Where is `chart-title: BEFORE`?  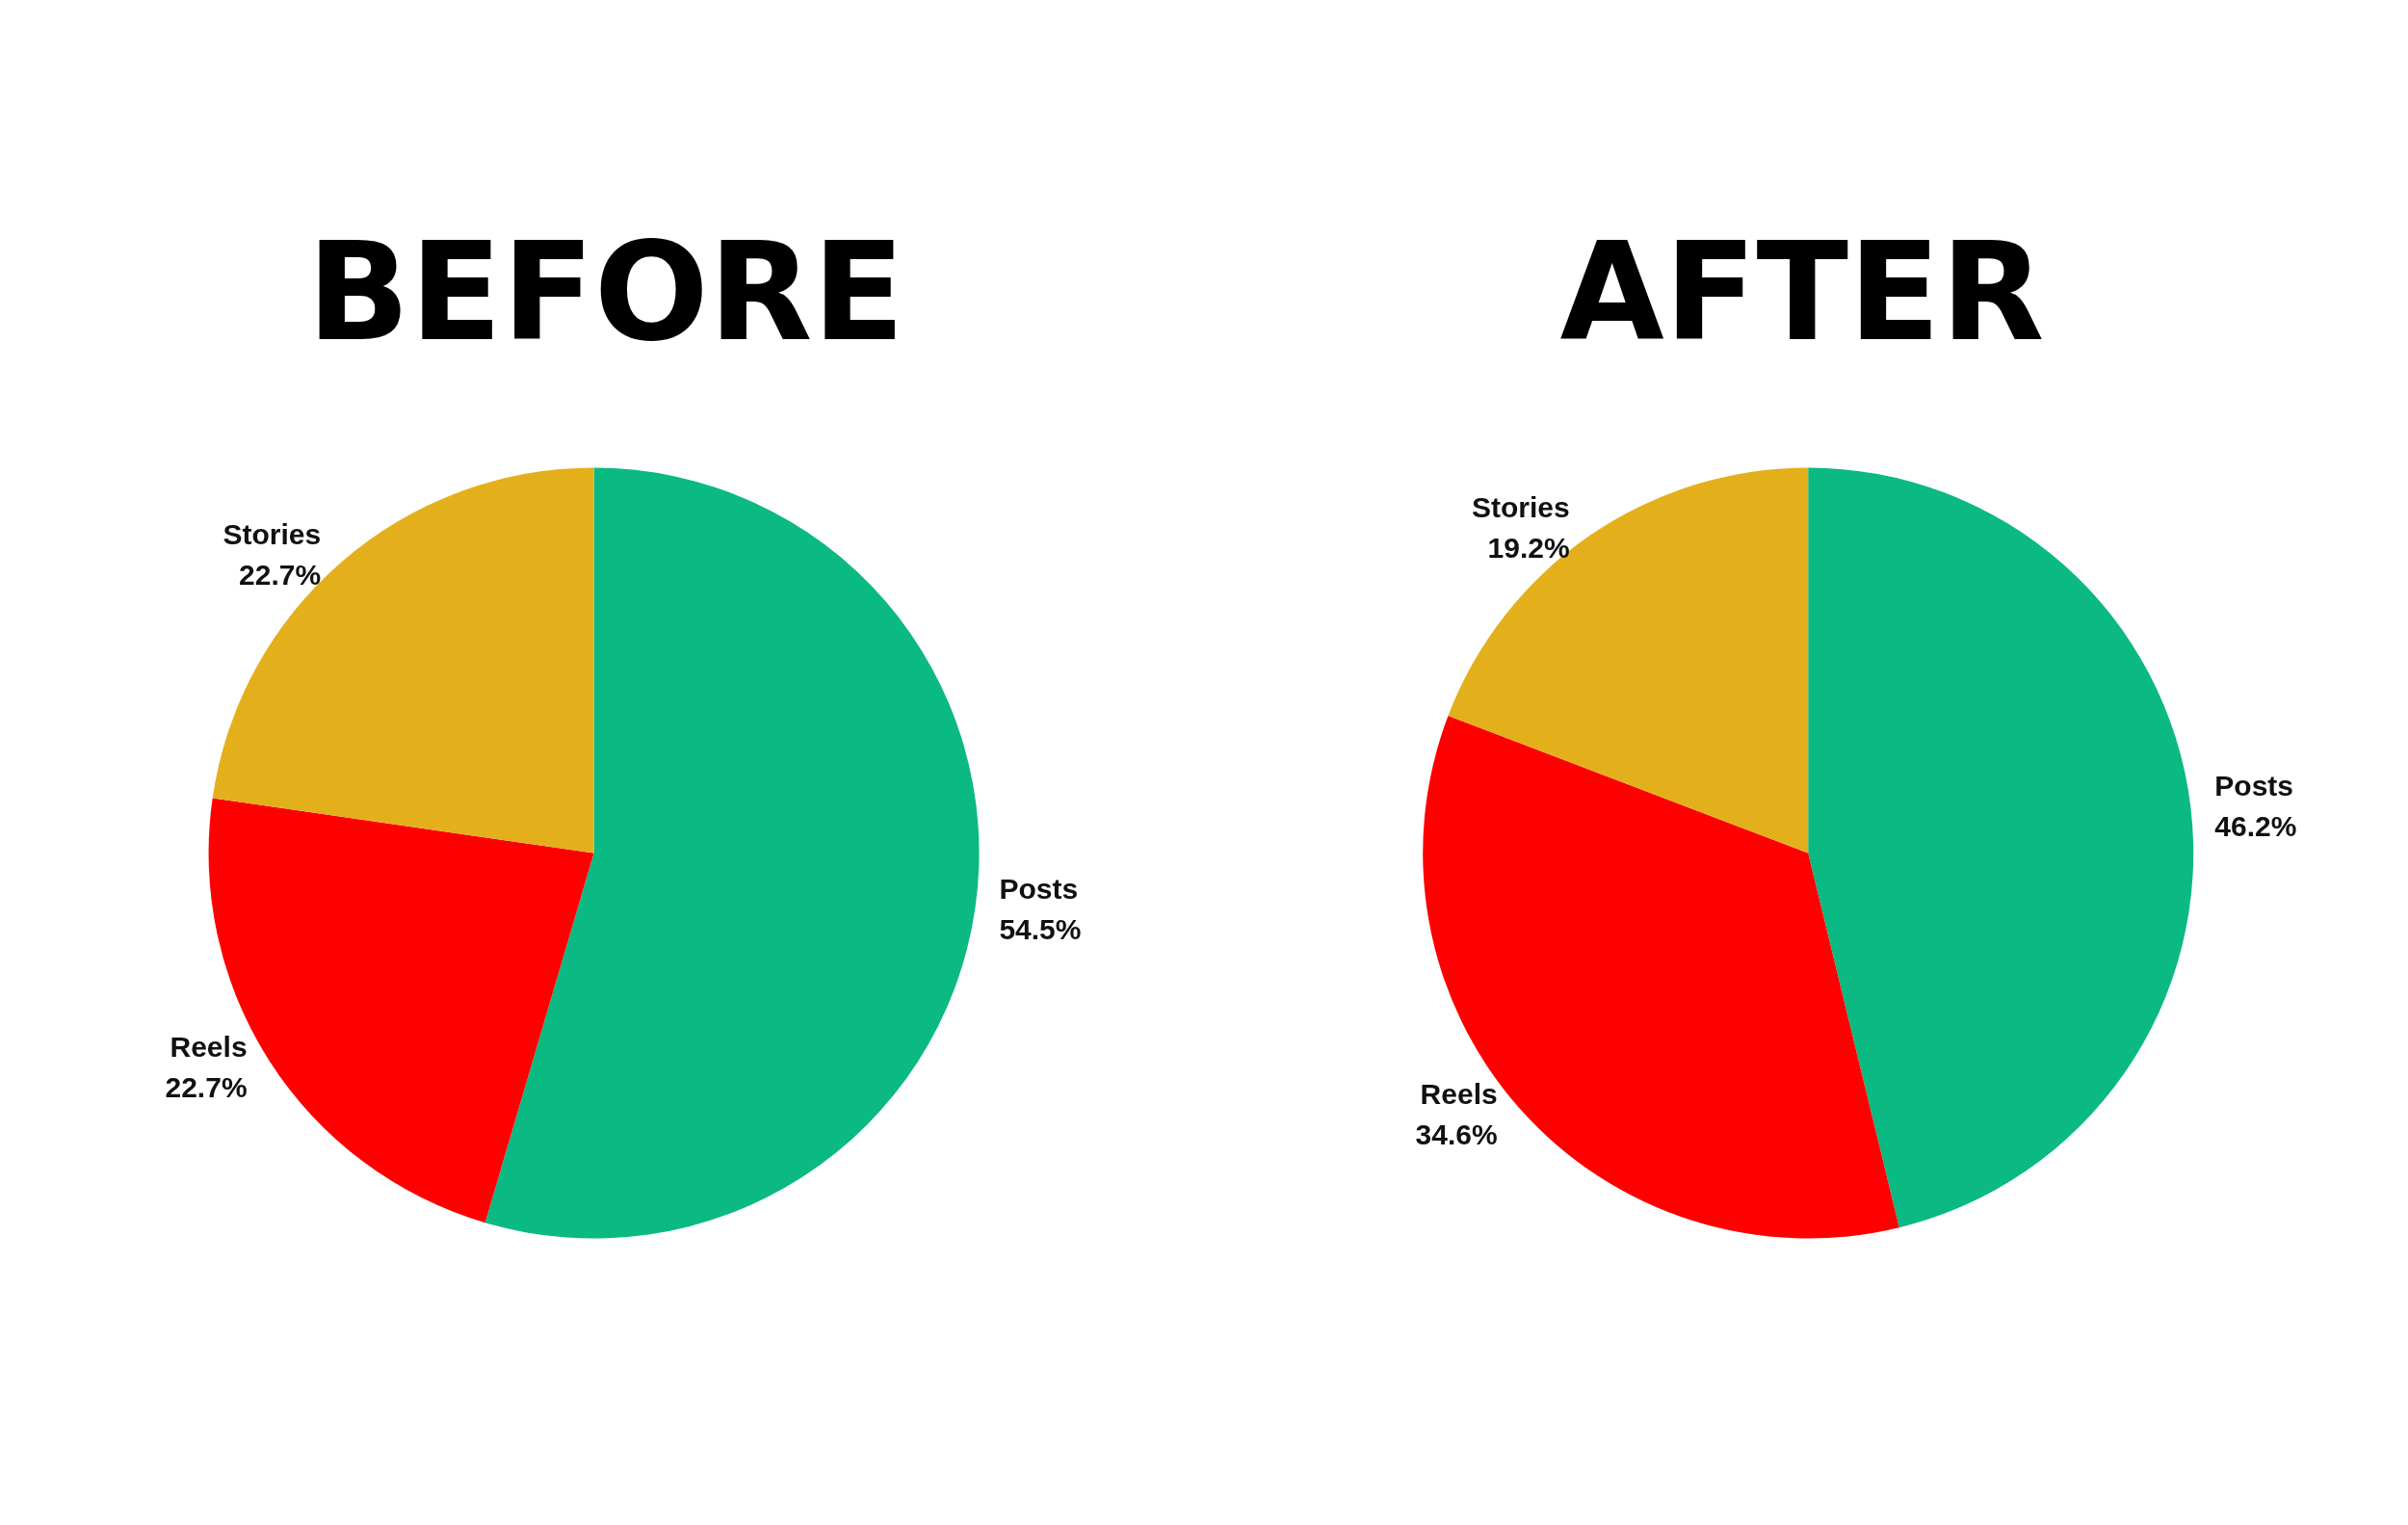 chart-title: BEFORE is located at coordinates (605, 292).